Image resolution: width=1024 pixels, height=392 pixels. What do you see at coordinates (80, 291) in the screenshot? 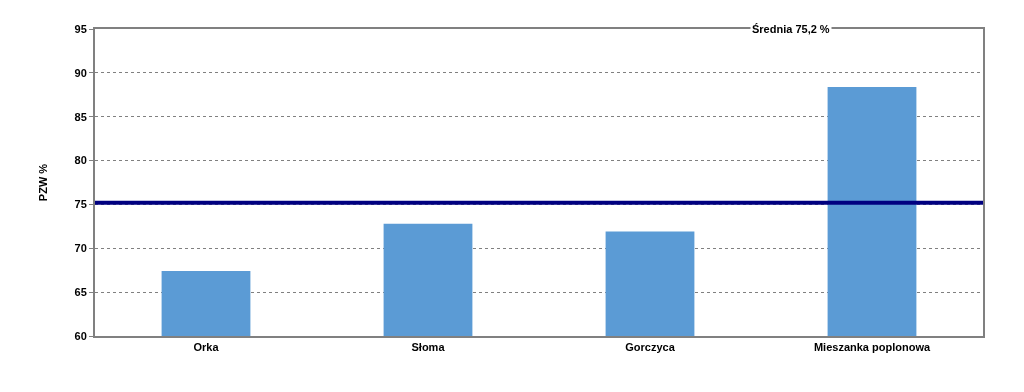
I see `y-tick-label: 65` at bounding box center [80, 291].